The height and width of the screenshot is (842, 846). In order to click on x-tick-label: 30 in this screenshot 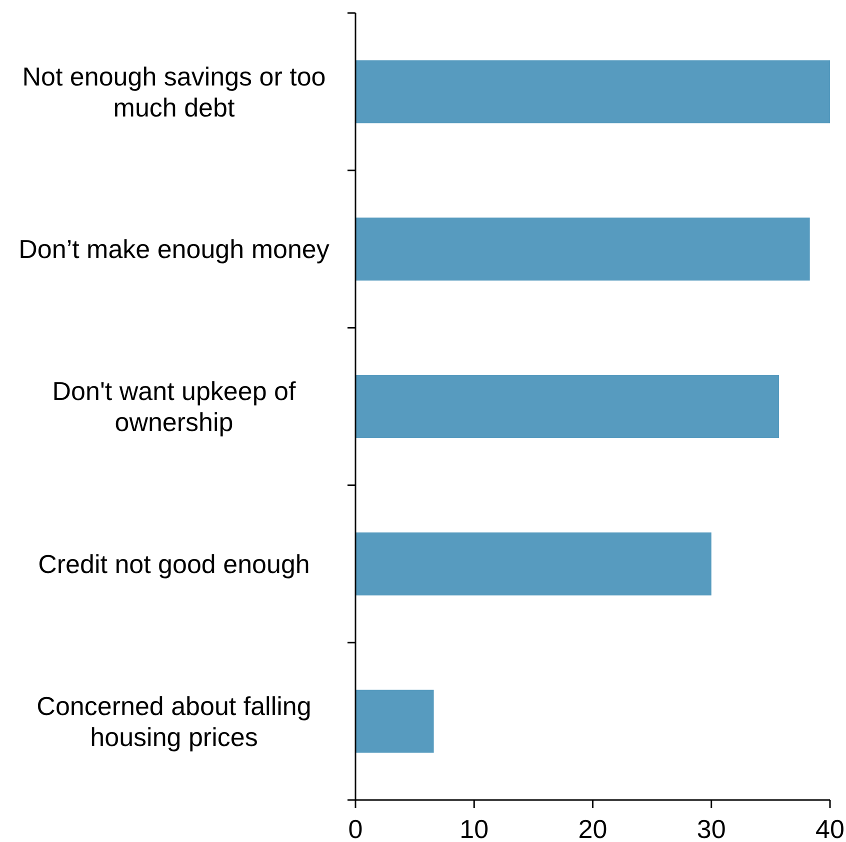, I will do `click(711, 828)`.